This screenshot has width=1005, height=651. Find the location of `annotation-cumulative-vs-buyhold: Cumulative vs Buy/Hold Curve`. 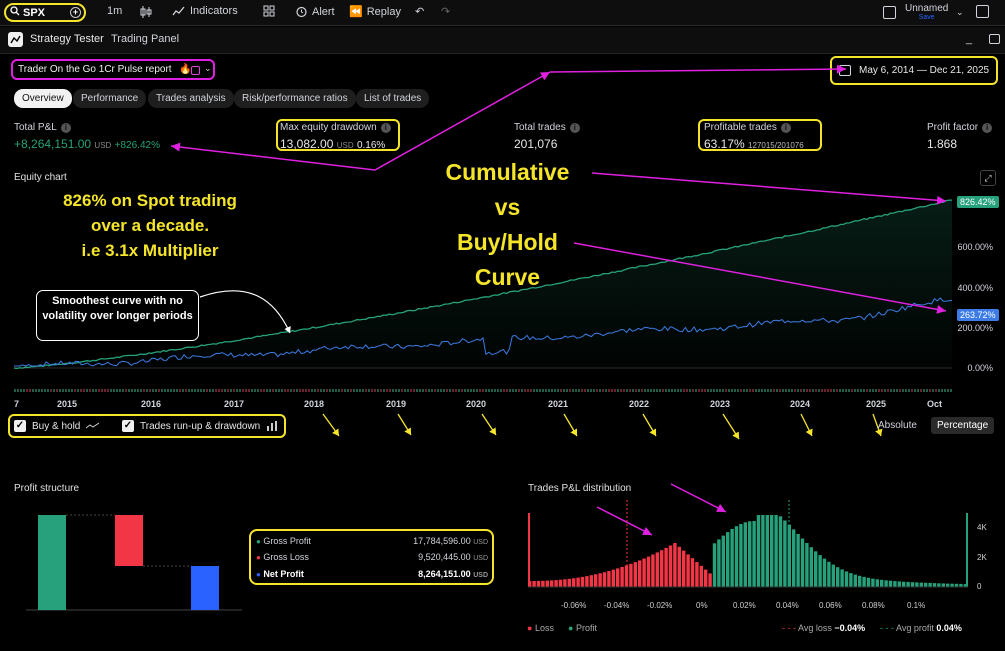

annotation-cumulative-vs-buyhold: Cumulative vs Buy/Hold Curve is located at coordinates (507, 224).